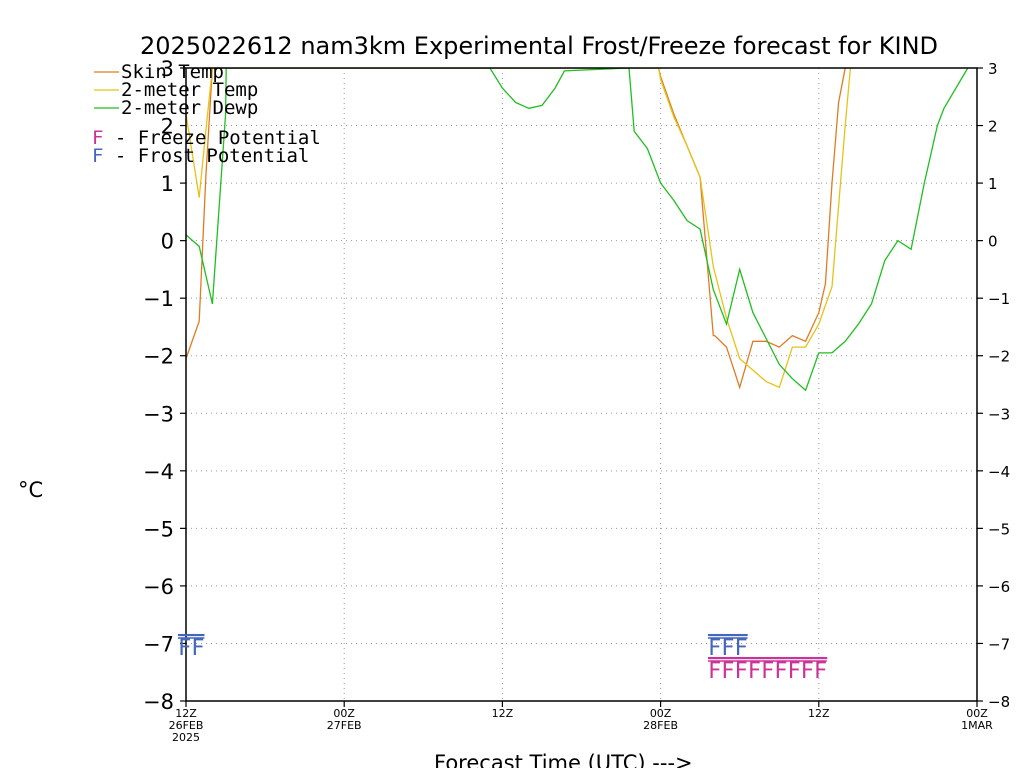 The width and height of the screenshot is (1024, 768). What do you see at coordinates (167, 127) in the screenshot?
I see `y-tick-label: 2` at bounding box center [167, 127].